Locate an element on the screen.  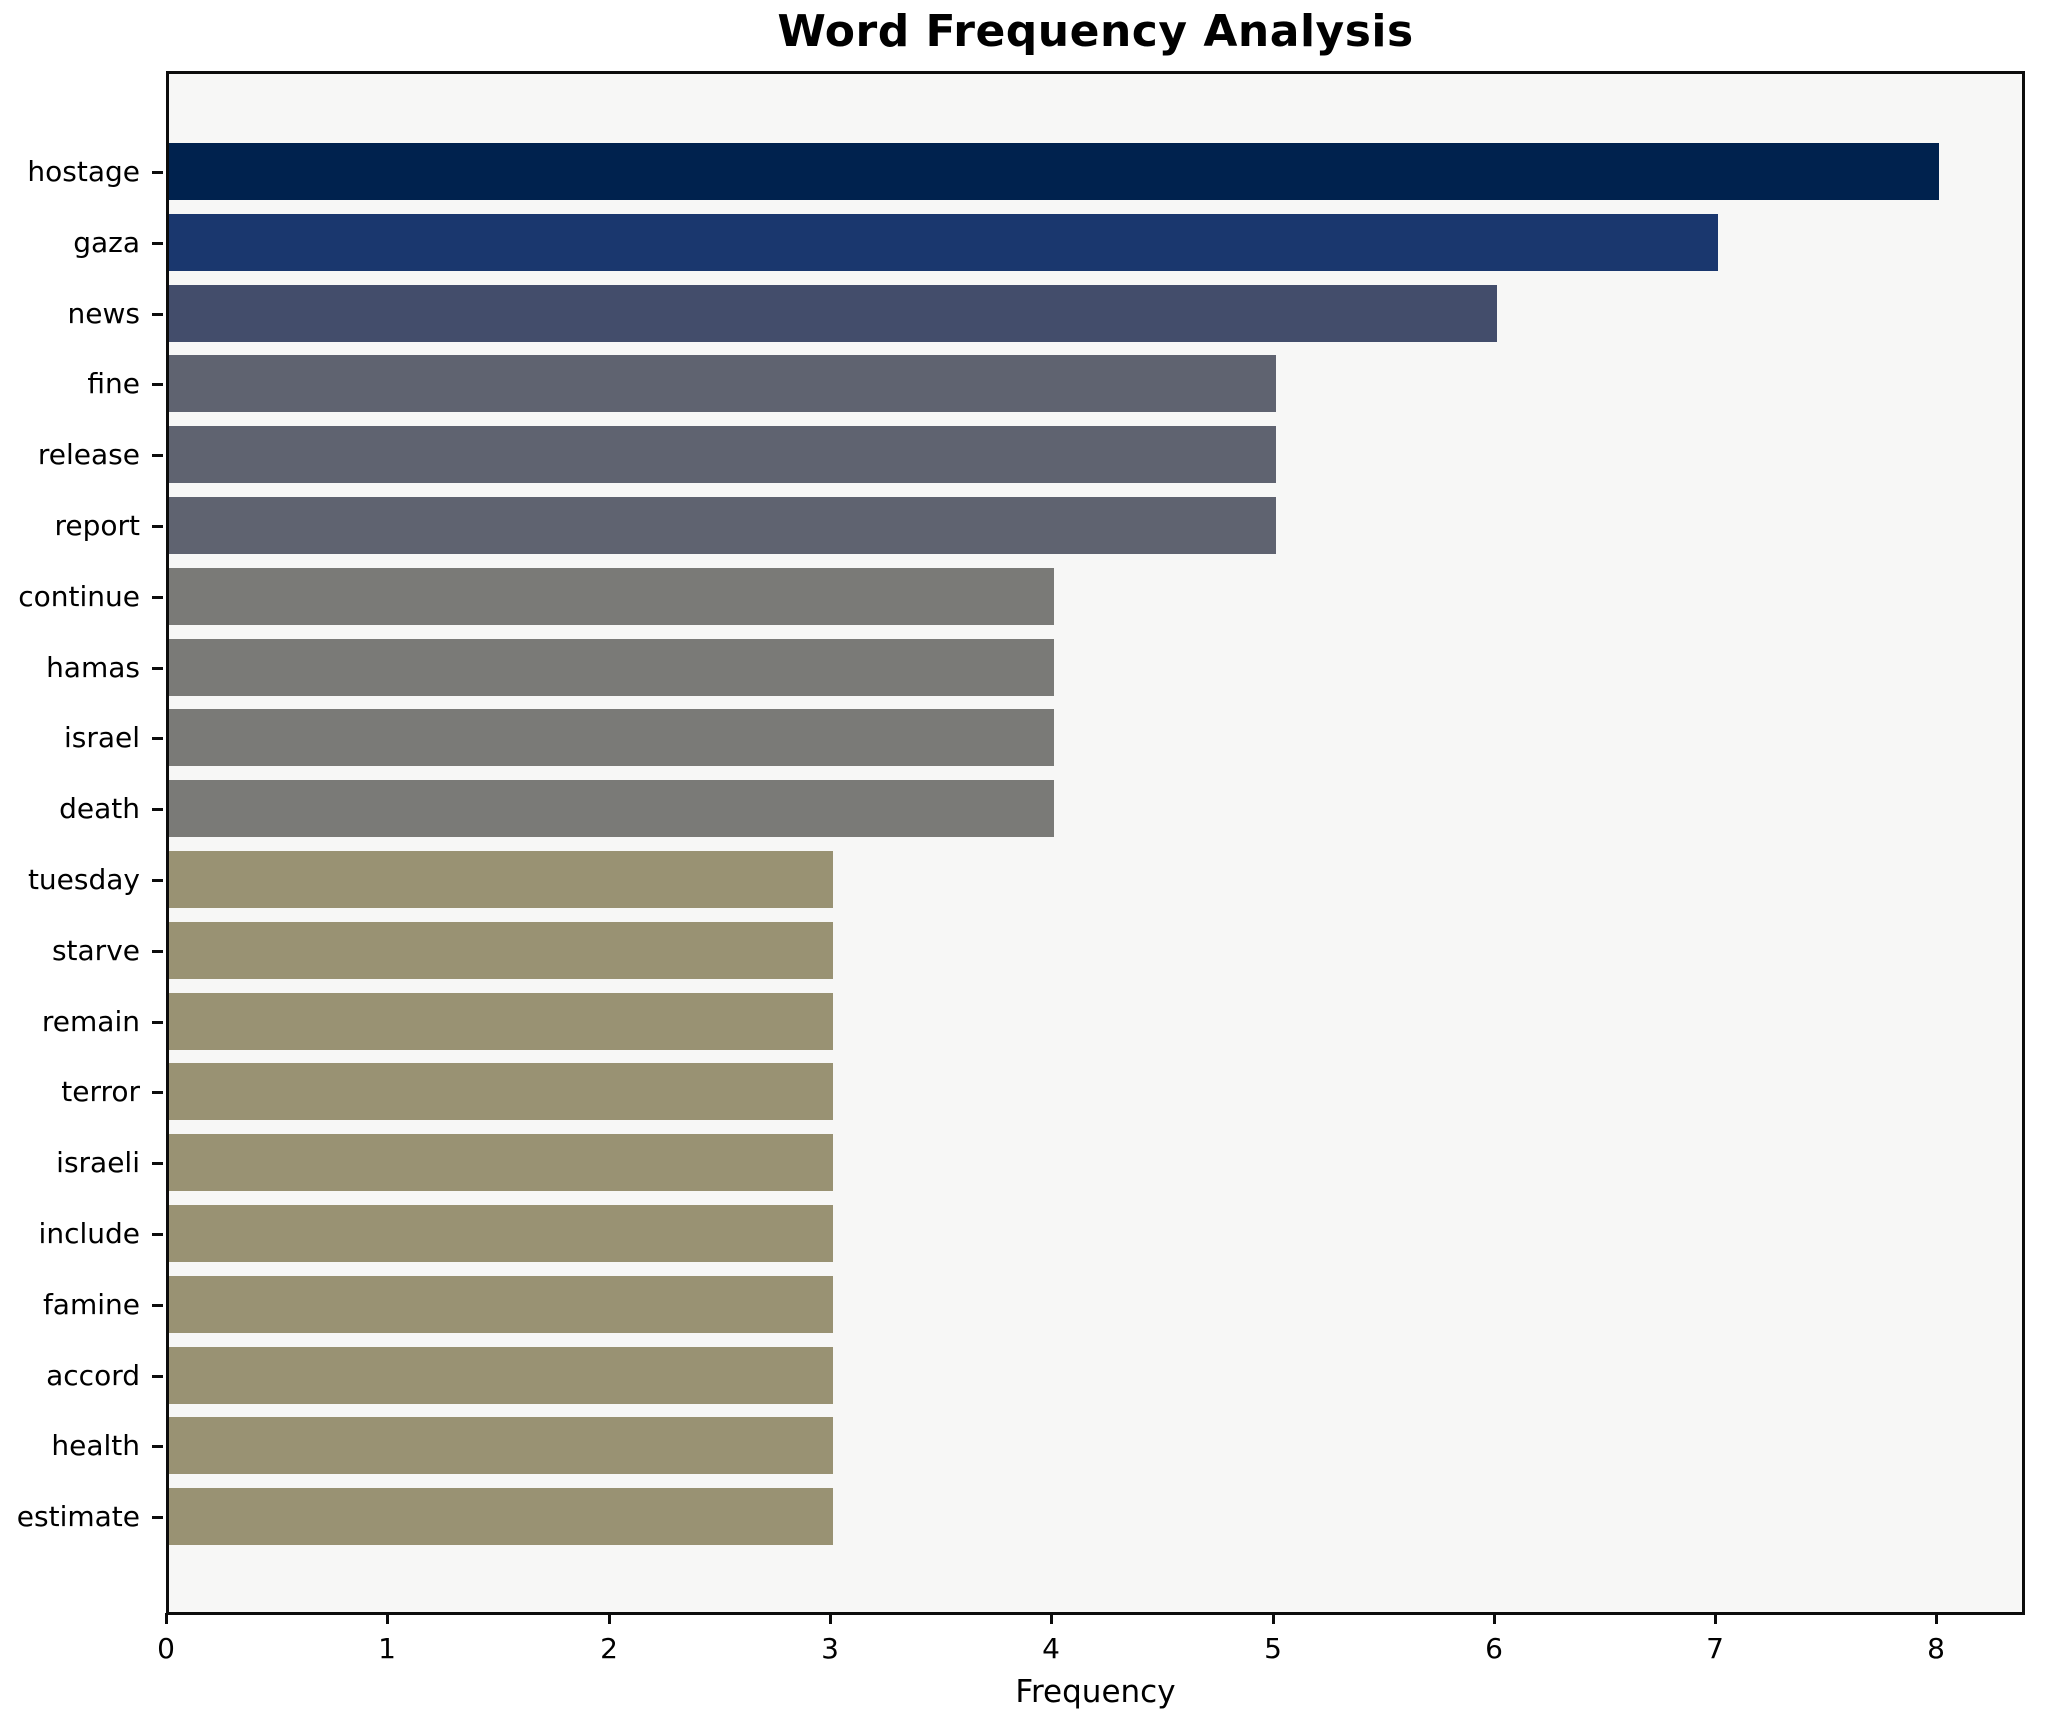
x-tick-label: 5 is located at coordinates (1273, 1648).